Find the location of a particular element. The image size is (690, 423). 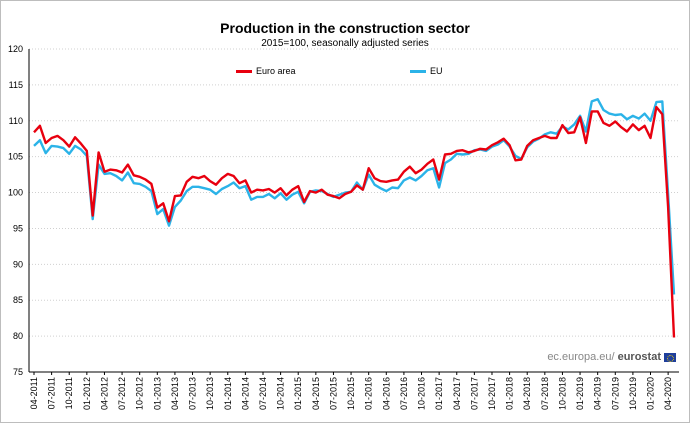

x-tick-label: 10-2017 is located at coordinates (492, 393).